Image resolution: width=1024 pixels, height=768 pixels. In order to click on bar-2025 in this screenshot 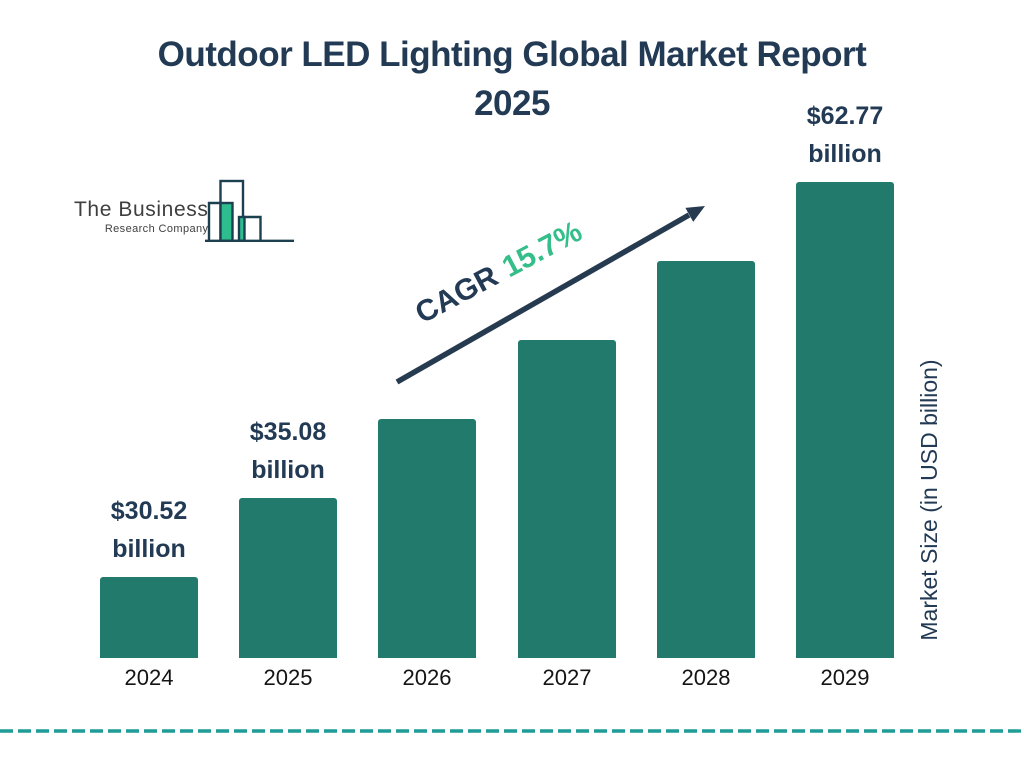, I will do `click(288, 578)`.